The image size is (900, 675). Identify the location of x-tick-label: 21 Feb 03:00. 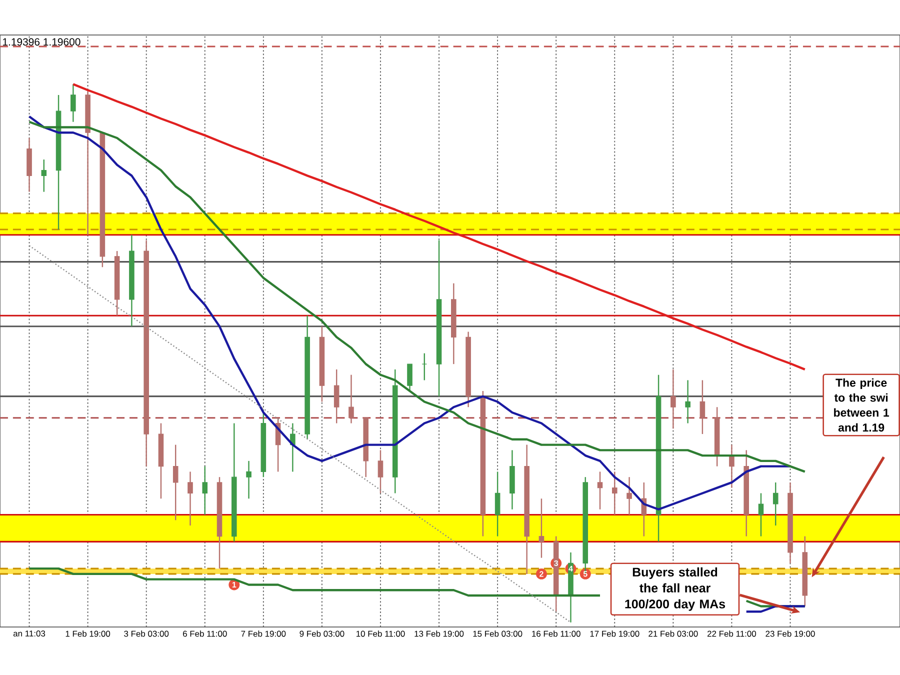
(673, 633).